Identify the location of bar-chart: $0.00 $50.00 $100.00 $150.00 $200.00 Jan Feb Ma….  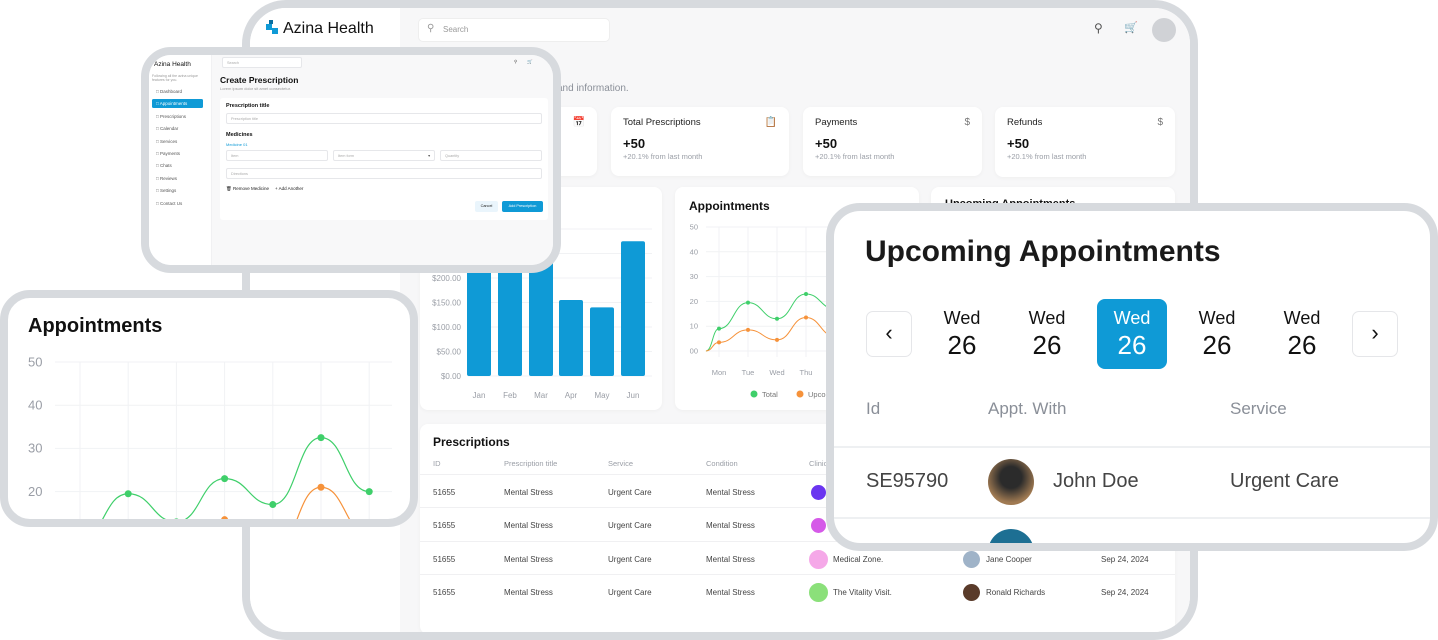
(542, 314).